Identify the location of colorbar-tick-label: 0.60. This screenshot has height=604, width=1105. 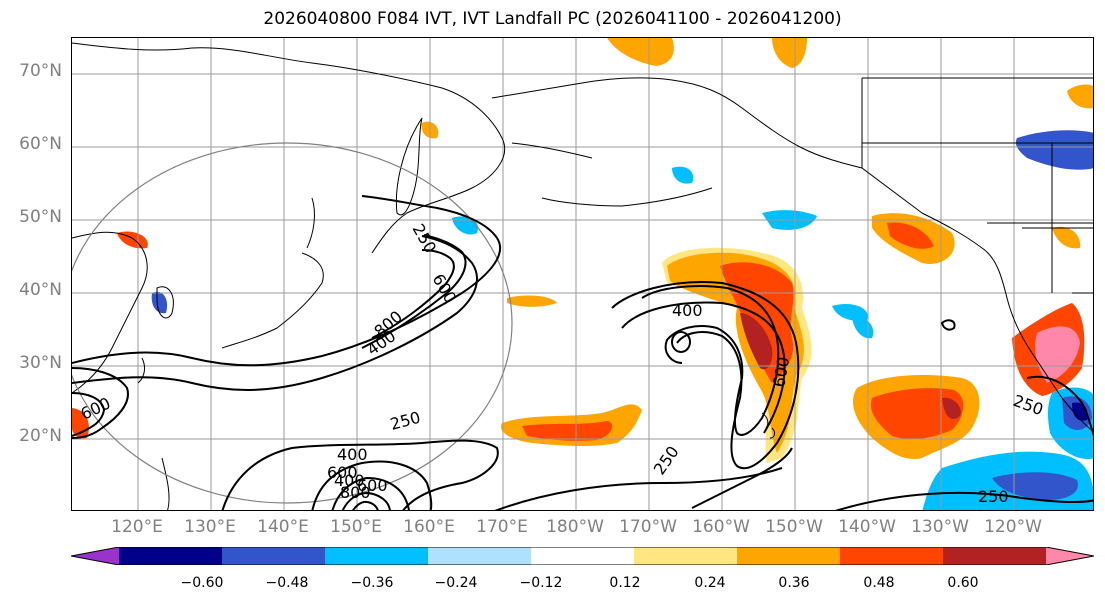
(963, 583).